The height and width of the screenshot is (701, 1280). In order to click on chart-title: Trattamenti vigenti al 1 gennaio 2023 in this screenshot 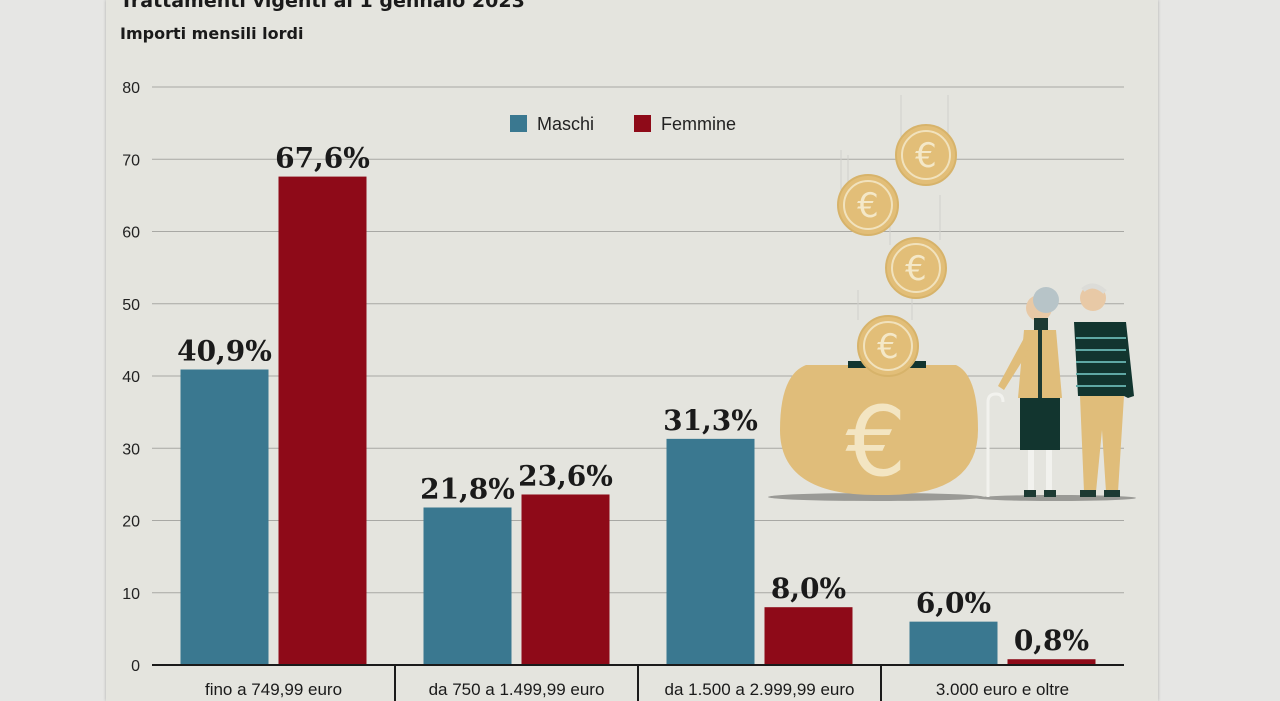, I will do `click(322, 6)`.